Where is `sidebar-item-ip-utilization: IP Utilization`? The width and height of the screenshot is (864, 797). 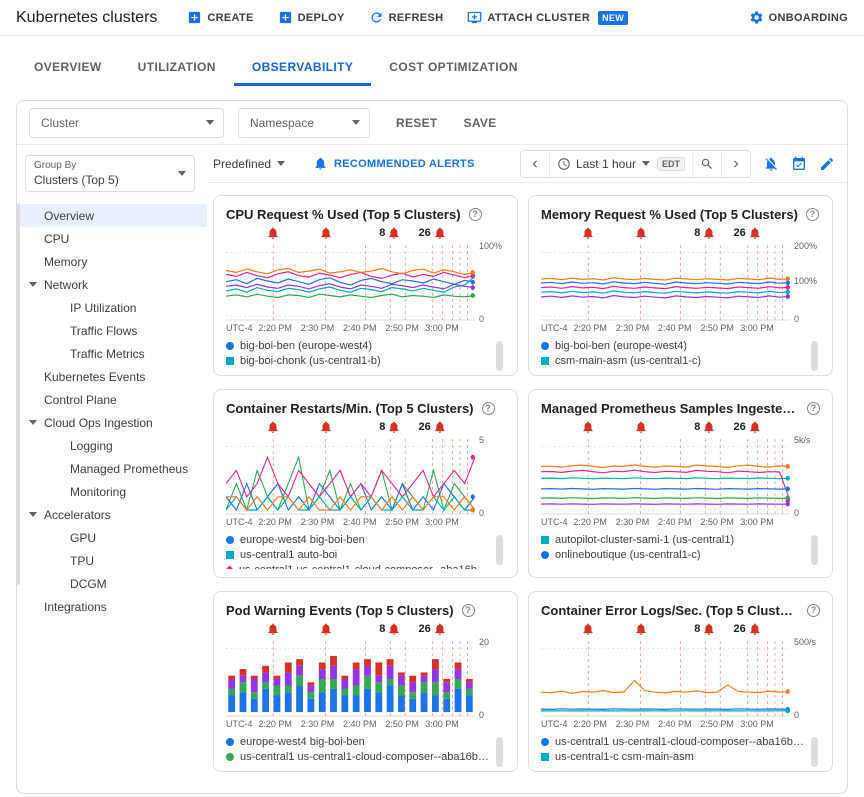 sidebar-item-ip-utilization: IP Utilization is located at coordinates (112, 307).